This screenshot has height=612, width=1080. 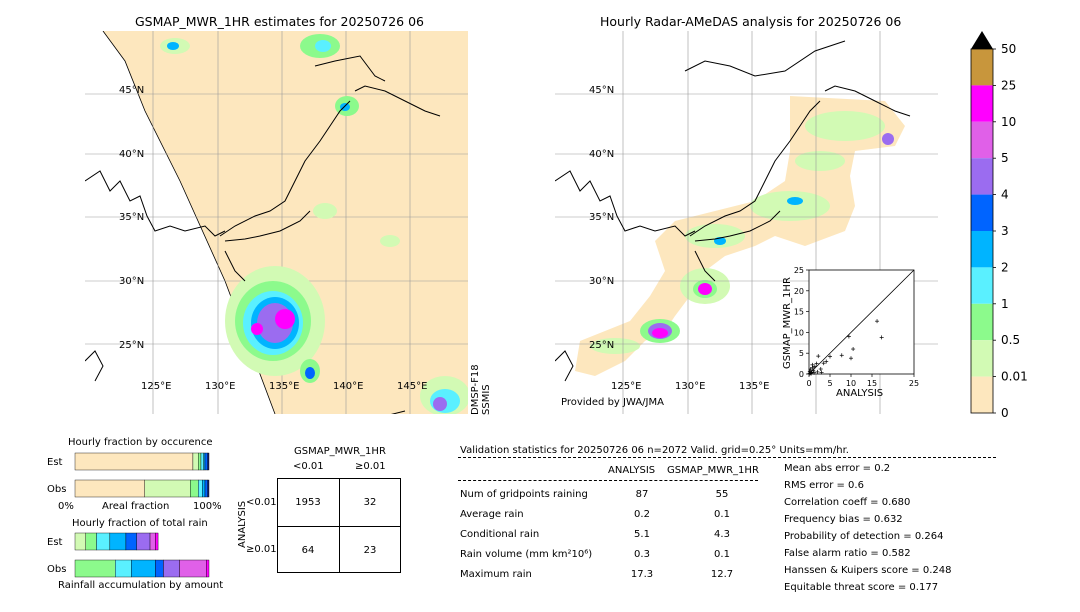 I want to click on colorbar-label: 0.5, so click(x=1010, y=340).